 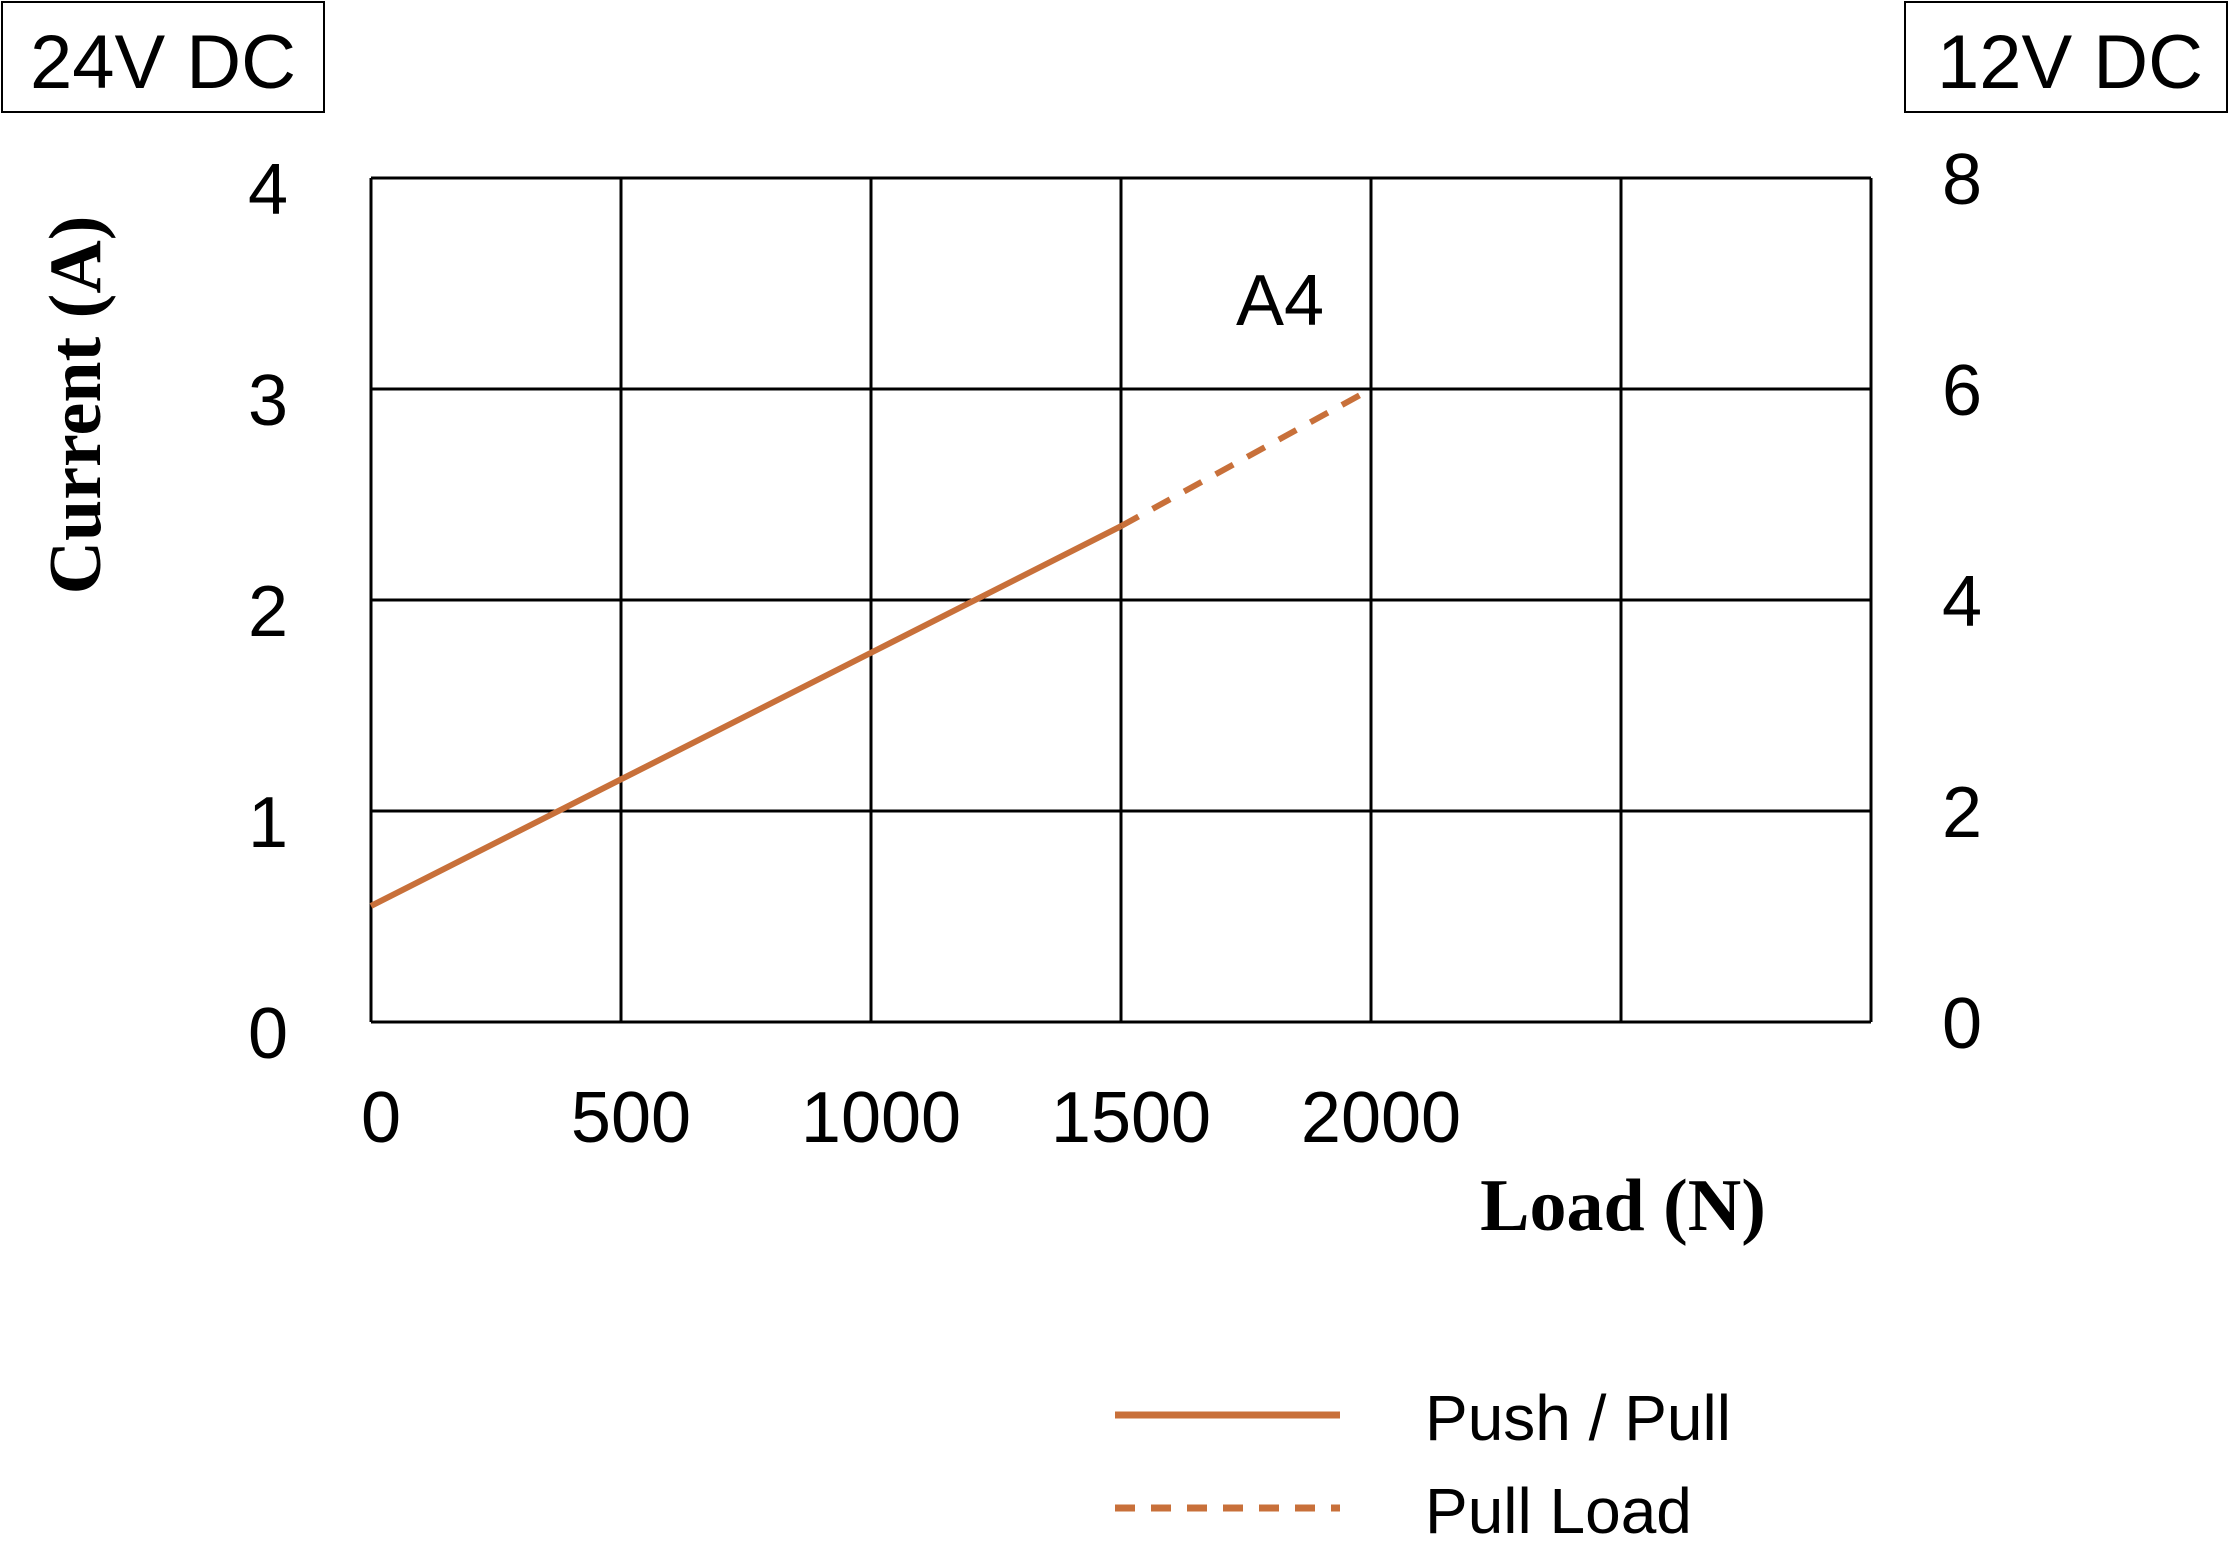 I want to click on legend: Push / Pull Pull Load, so click(x=1423, y=1461).